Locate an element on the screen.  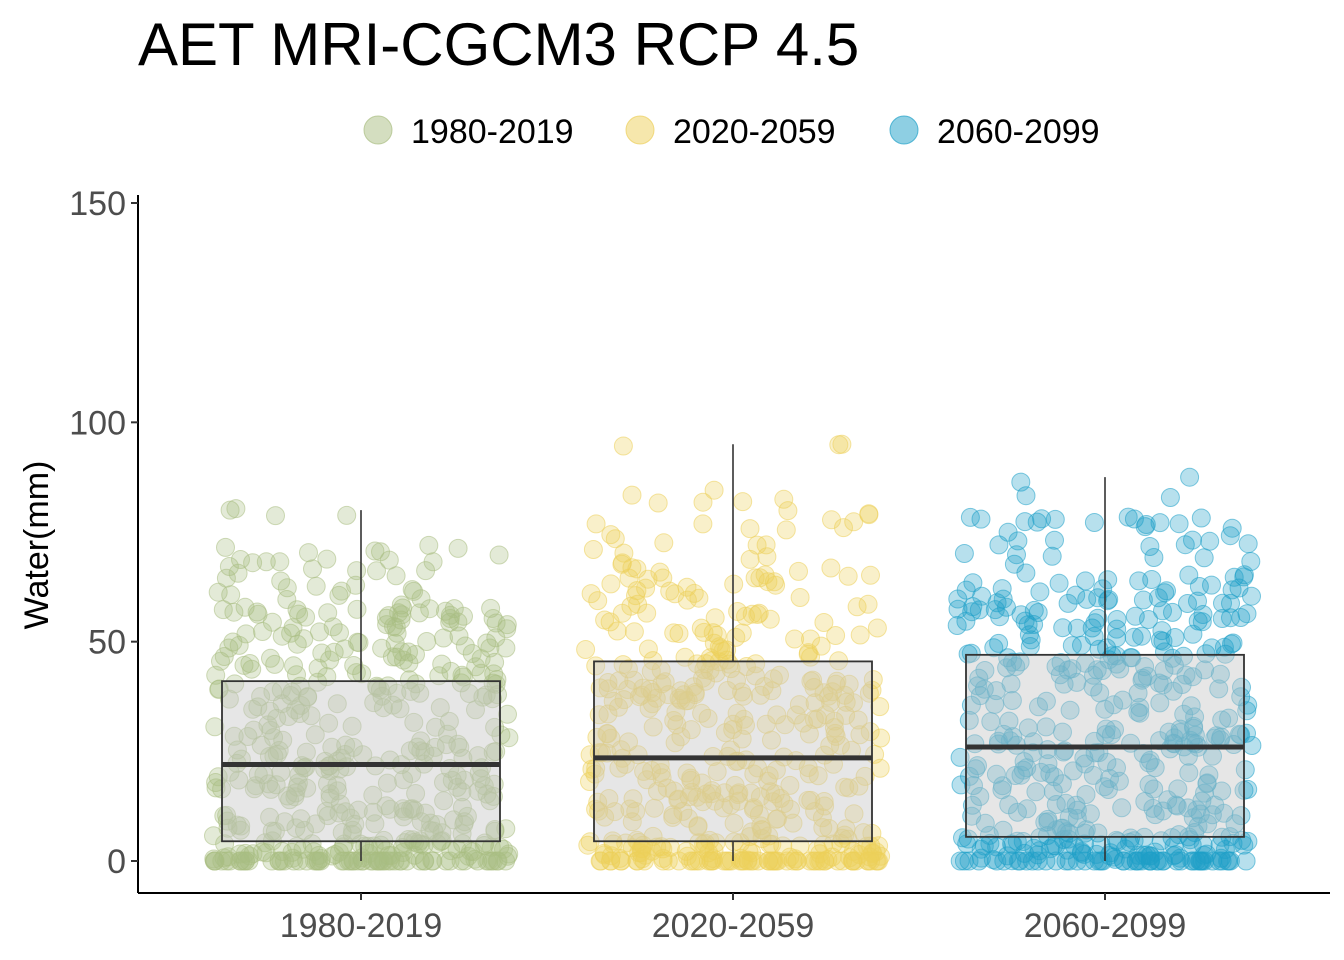
x-tick-label: 1980-2019 is located at coordinates (361, 926).